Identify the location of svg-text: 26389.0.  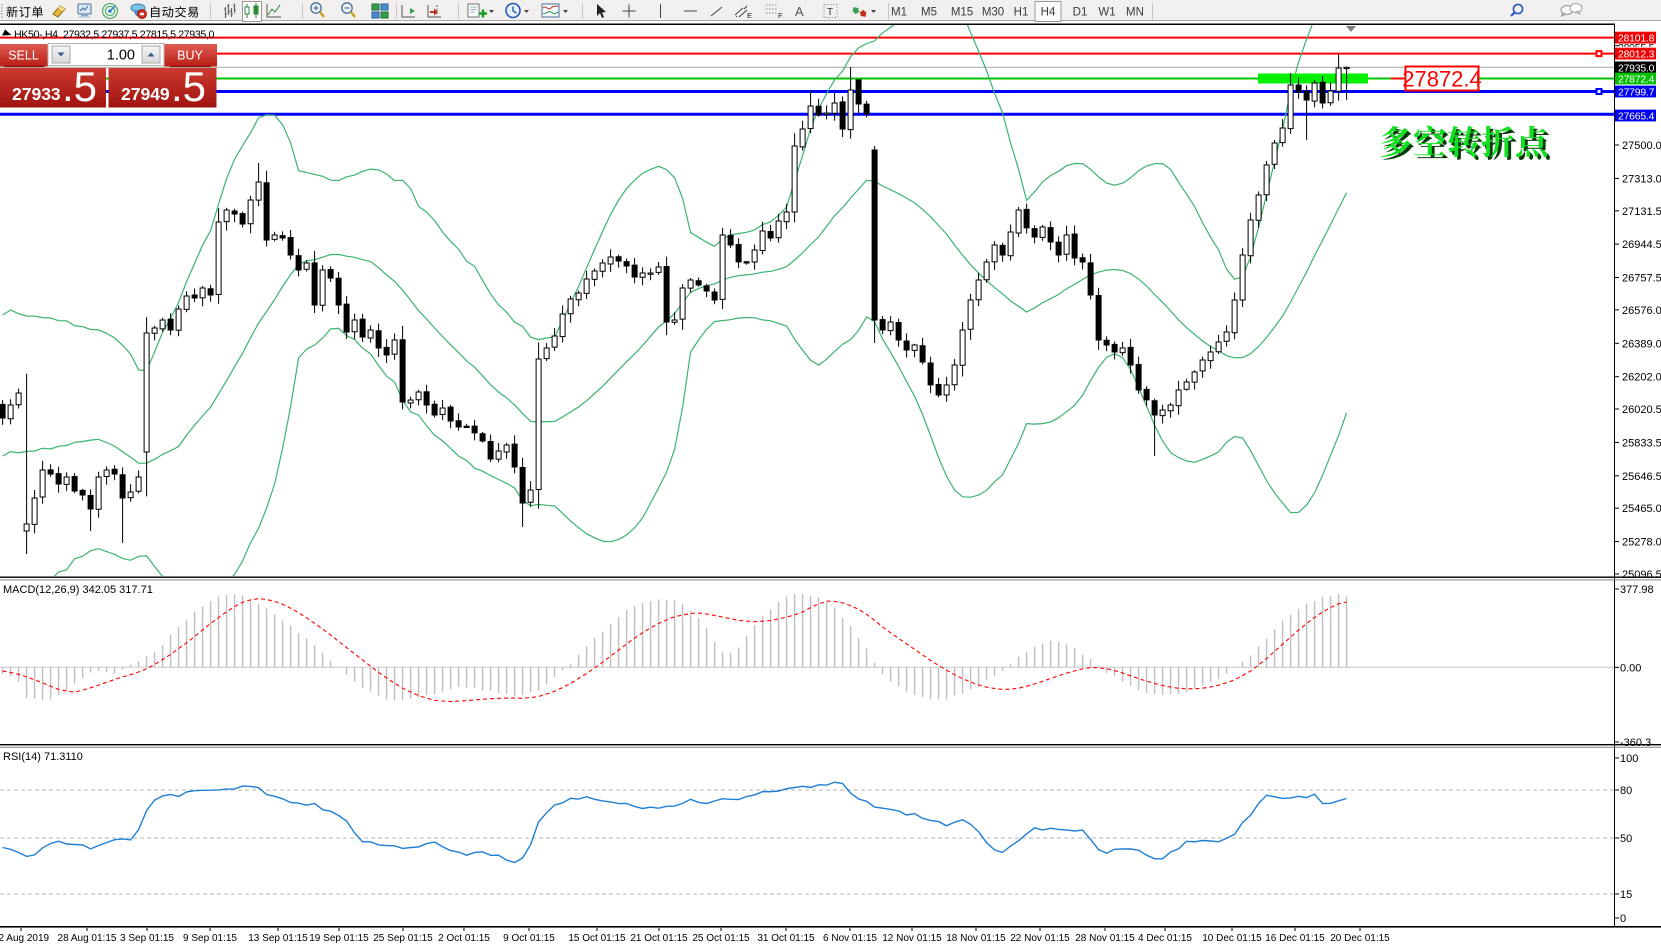
(1641, 344).